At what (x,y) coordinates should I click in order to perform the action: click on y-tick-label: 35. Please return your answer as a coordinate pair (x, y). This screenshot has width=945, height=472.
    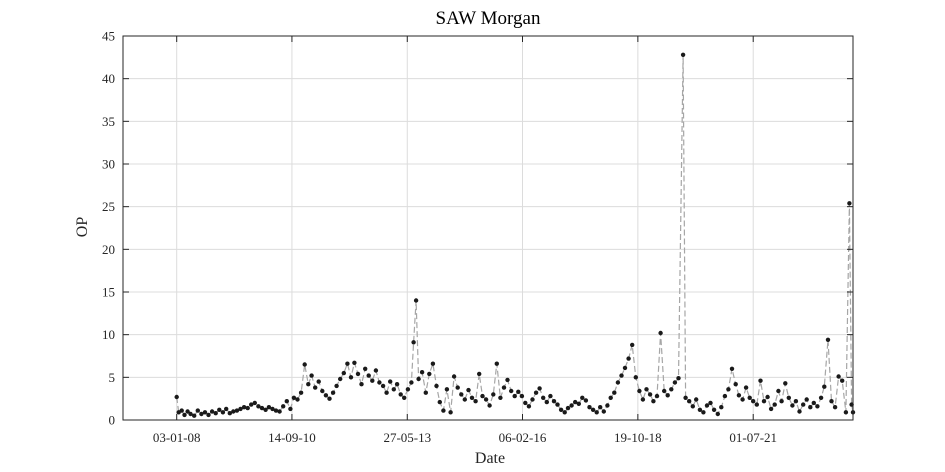
    Looking at the image, I should click on (108, 121).